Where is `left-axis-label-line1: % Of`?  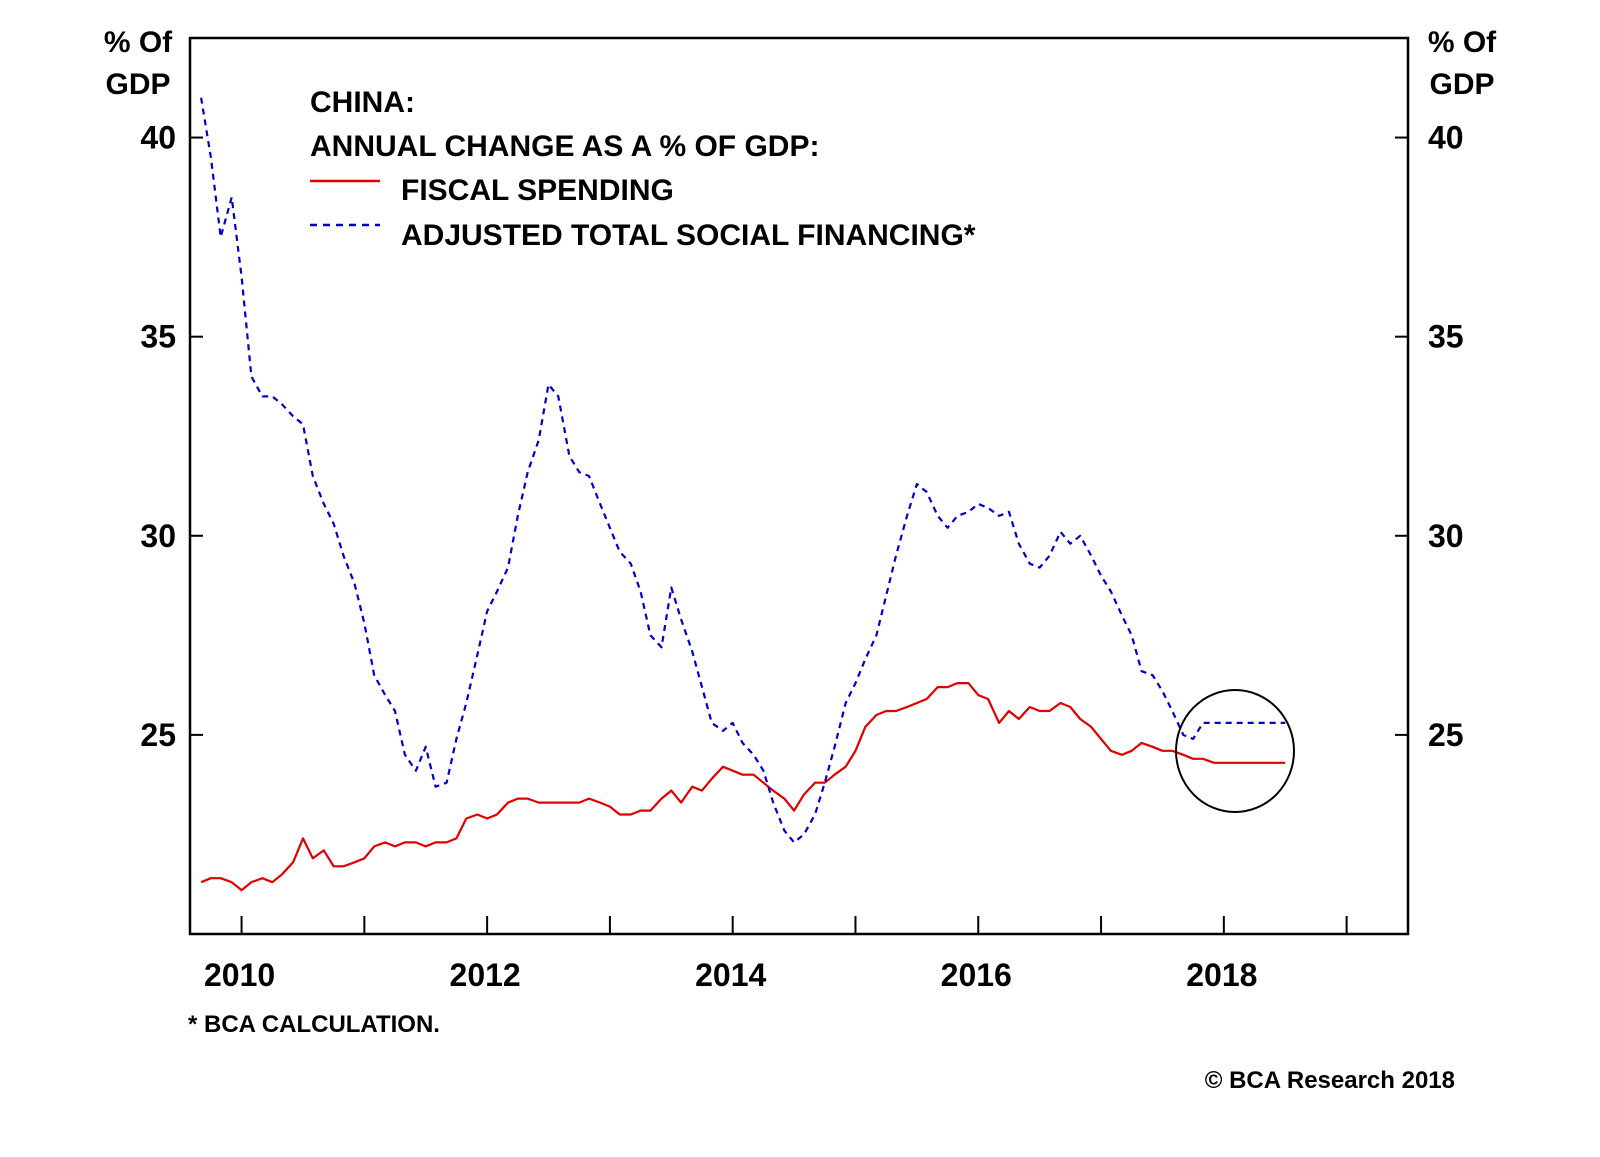
left-axis-label-line1: % Of is located at coordinates (138, 42).